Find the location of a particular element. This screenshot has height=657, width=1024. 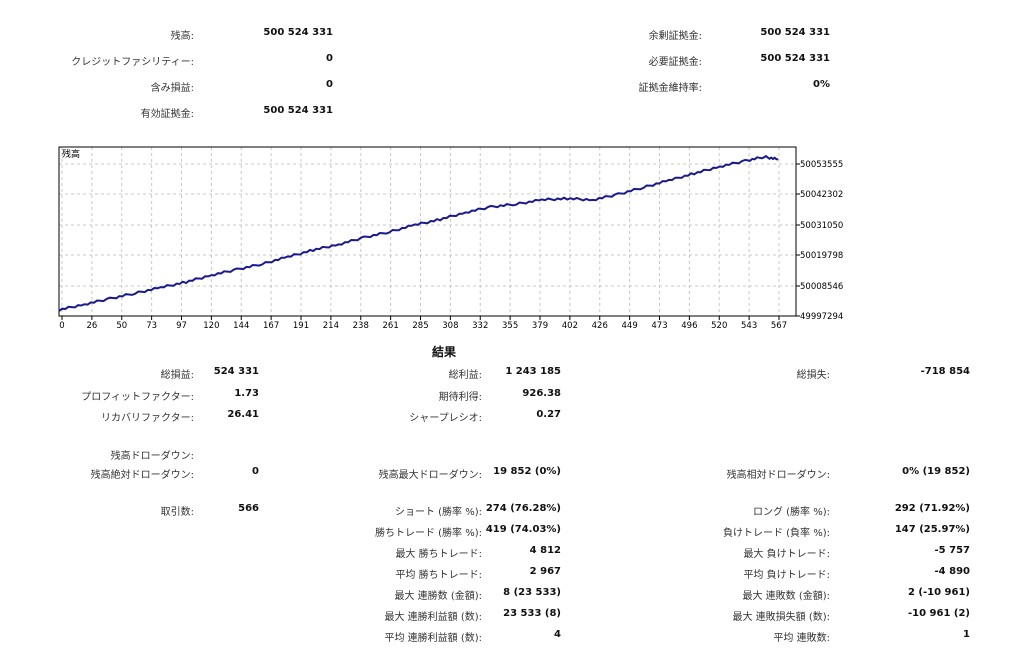

y-tick-label: 50031050 is located at coordinates (821, 226).